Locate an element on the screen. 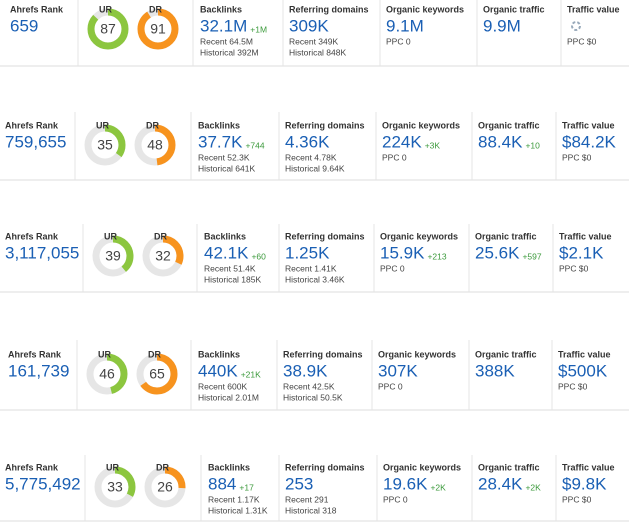  referring-domains-historical: Historical 848K is located at coordinates (317, 52).